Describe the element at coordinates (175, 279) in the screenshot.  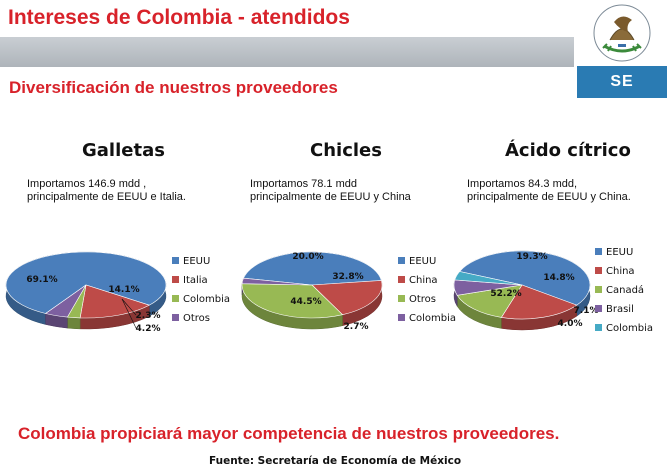
I see `legend-swatch-italia` at that location.